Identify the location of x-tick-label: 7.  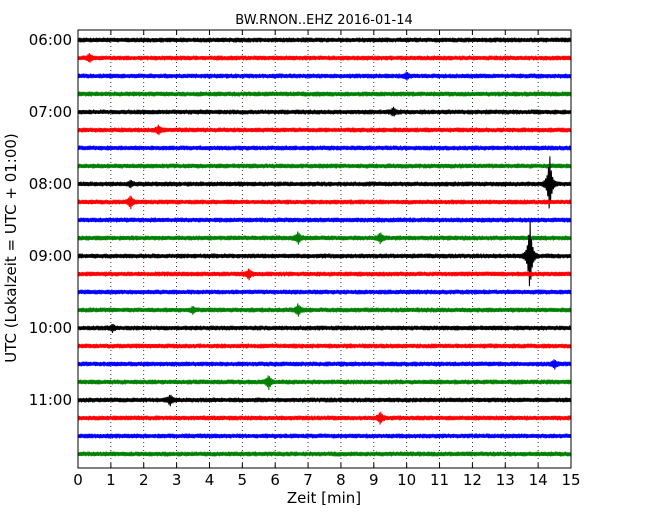
(308, 480).